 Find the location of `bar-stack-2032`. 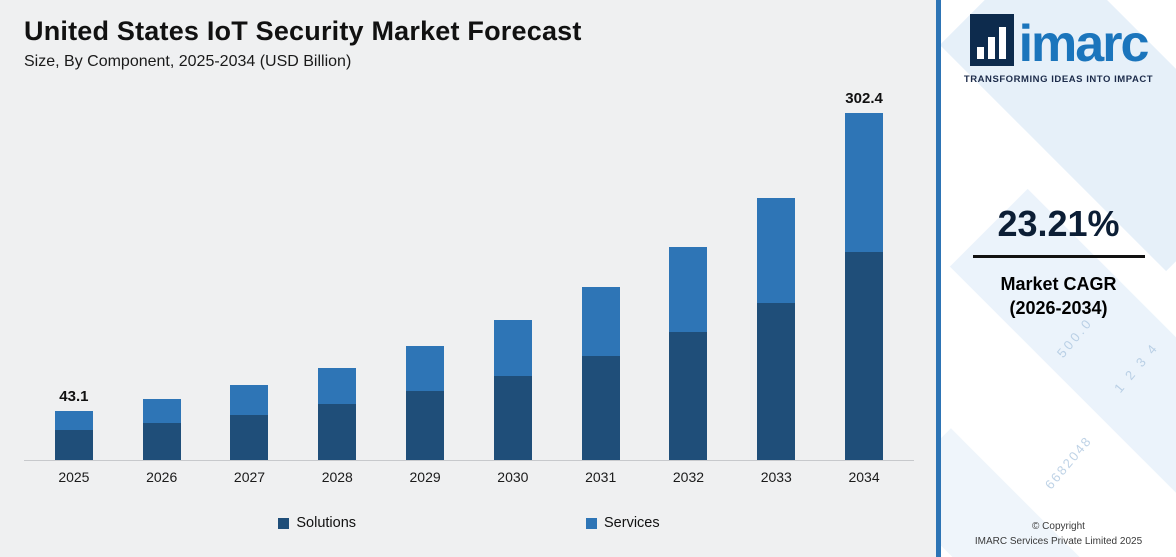

bar-stack-2032 is located at coordinates (688, 353).